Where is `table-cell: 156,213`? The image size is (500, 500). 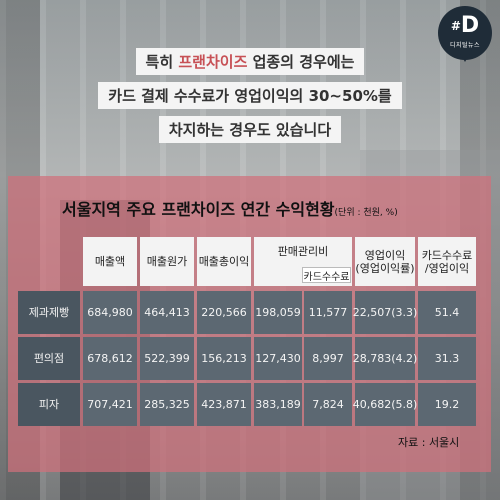 table-cell: 156,213 is located at coordinates (224, 358).